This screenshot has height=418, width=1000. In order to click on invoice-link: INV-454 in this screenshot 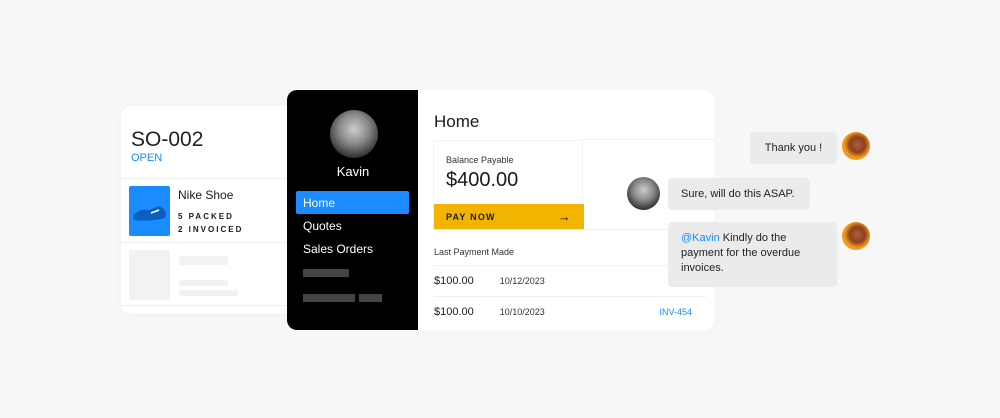, I will do `click(675, 311)`.